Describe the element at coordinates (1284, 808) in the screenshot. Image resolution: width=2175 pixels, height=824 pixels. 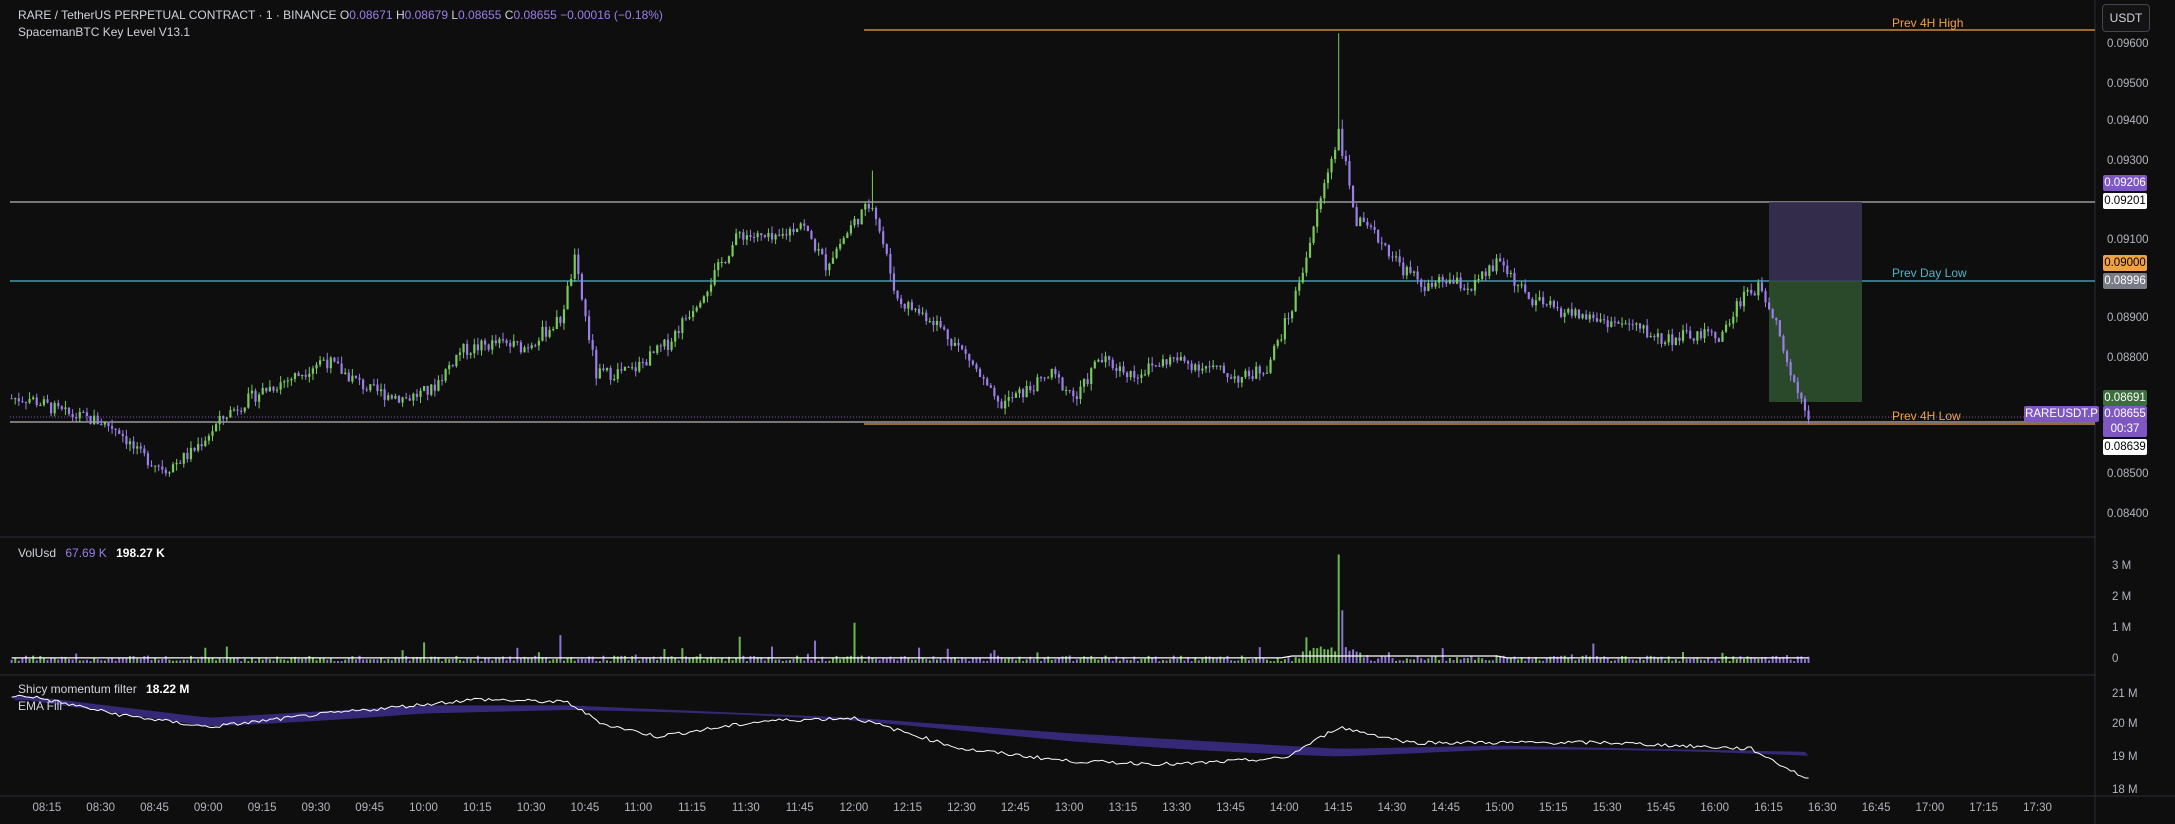
I see `time-axis-label: 14:00` at that location.